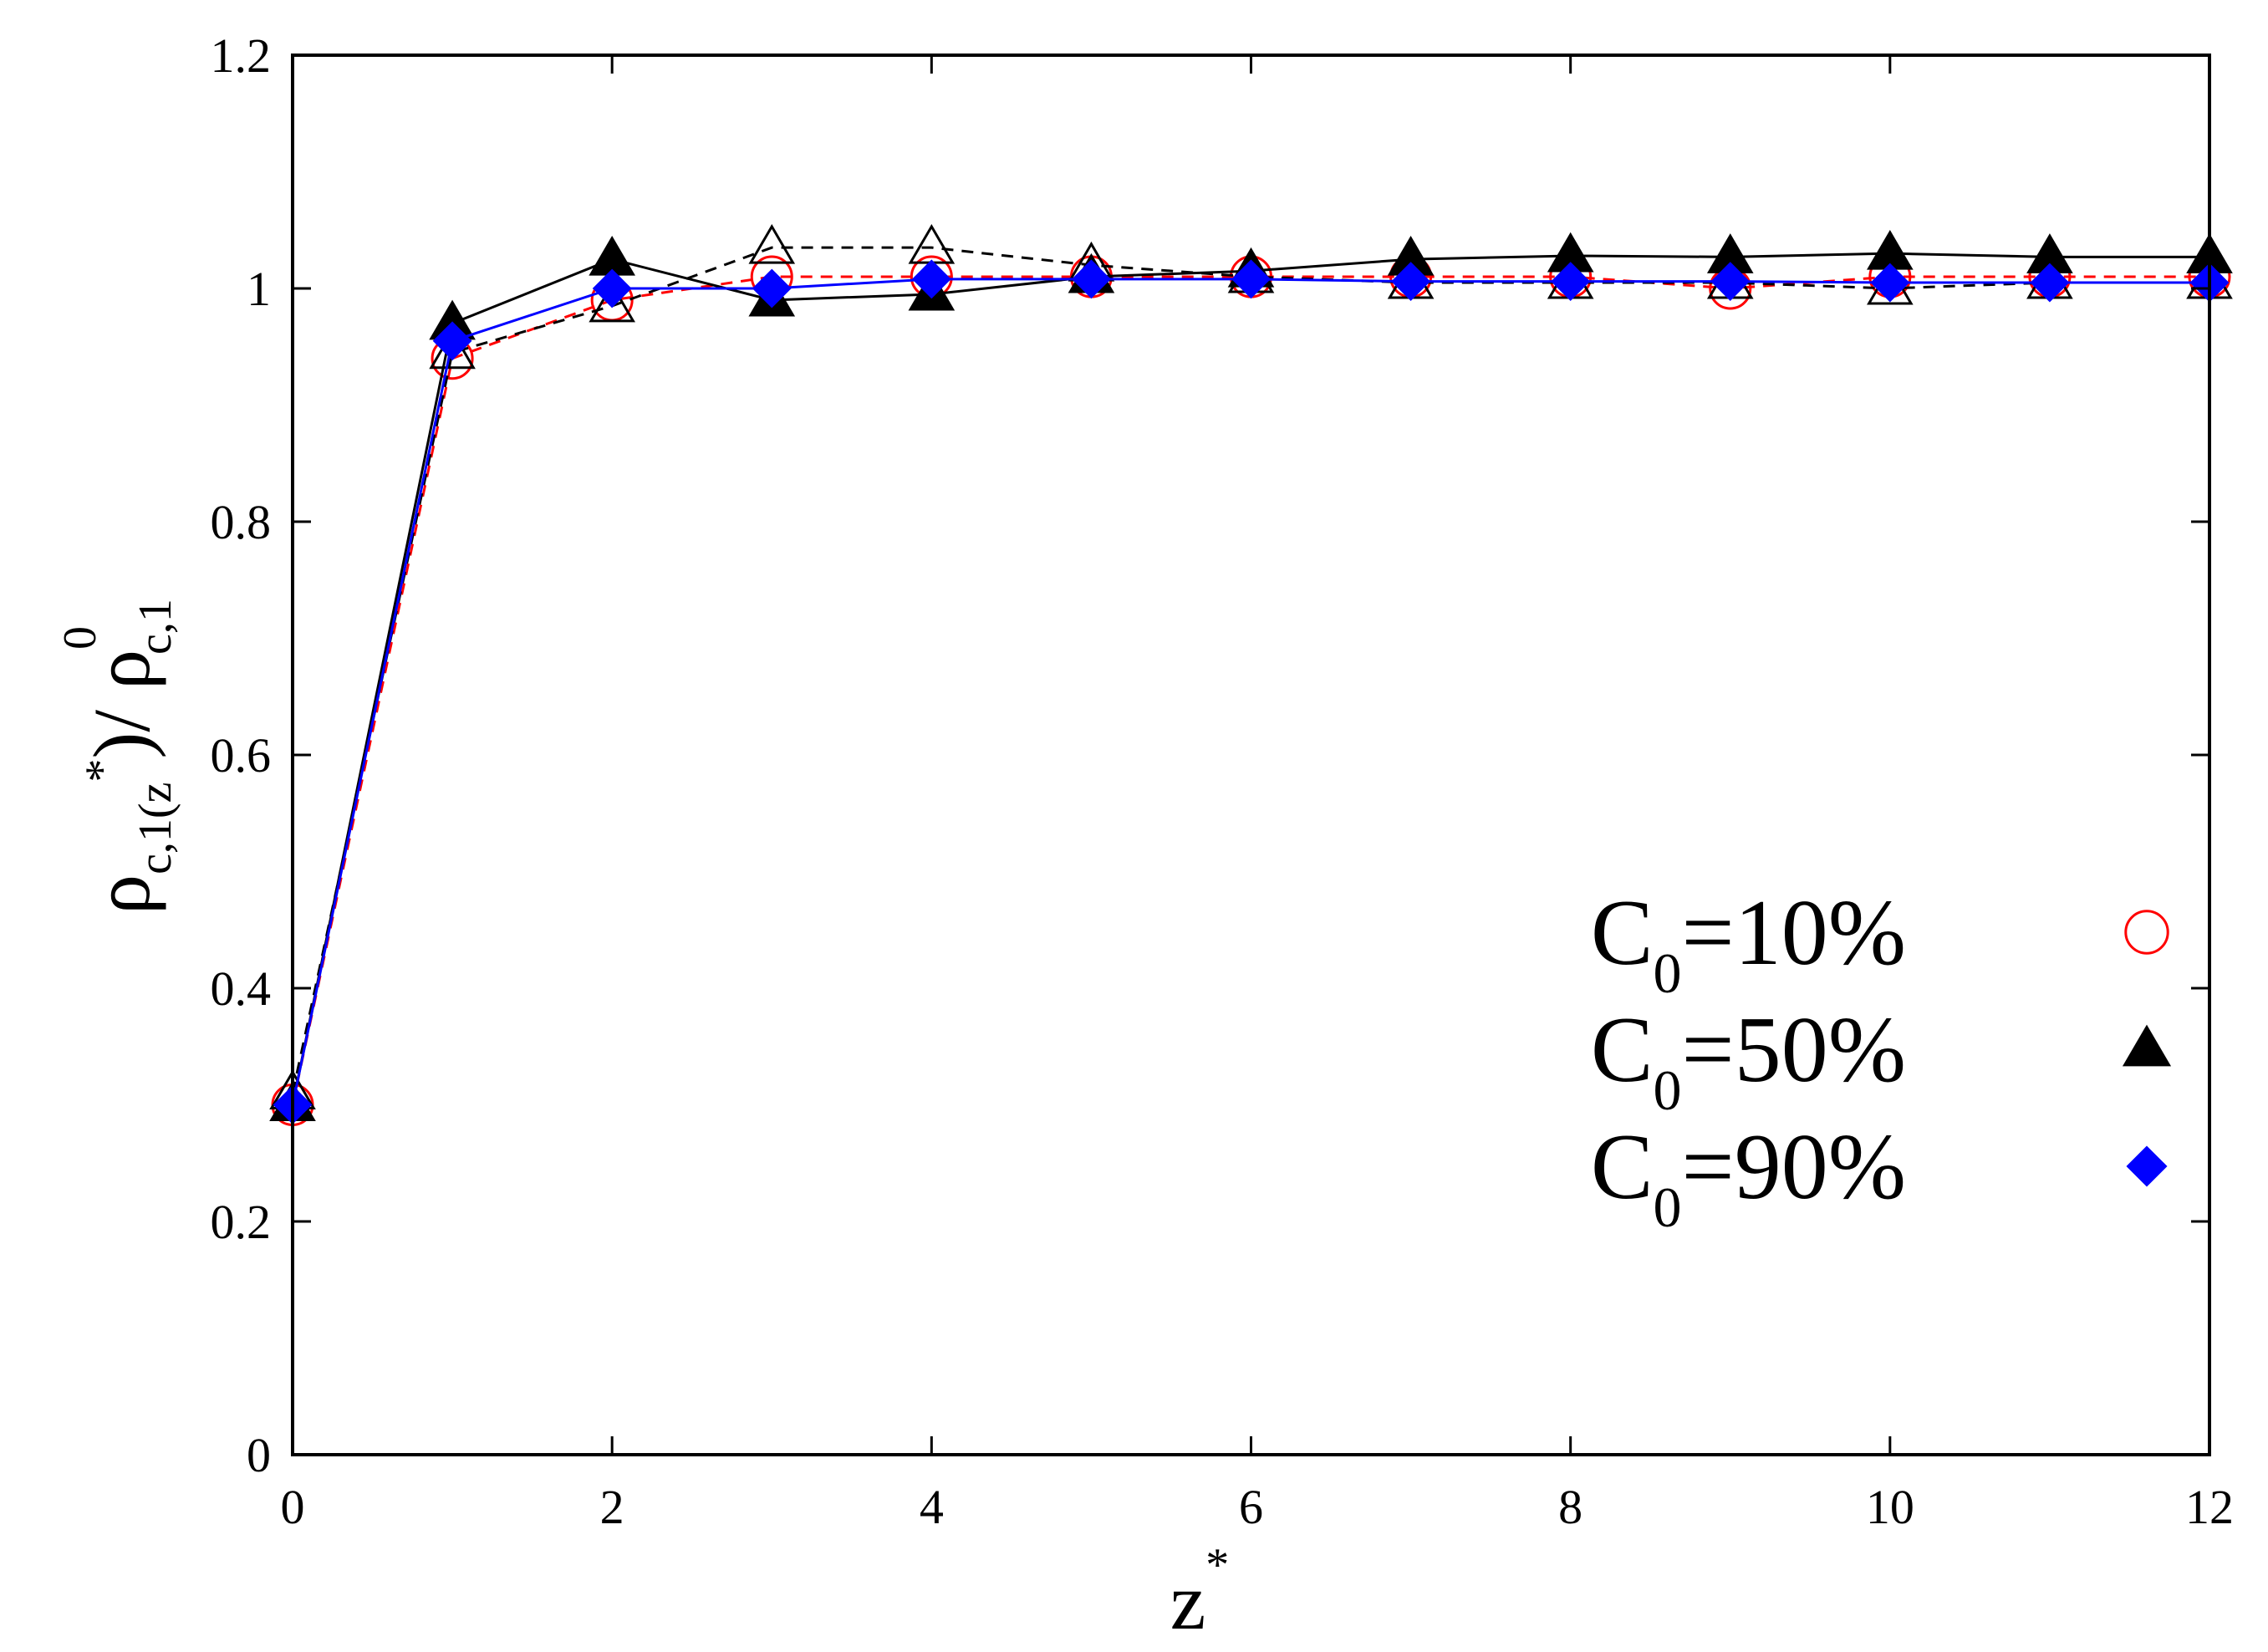 The image size is (2268, 1652). I want to click on legend-item: C0=50%, so click(1881, 1060).